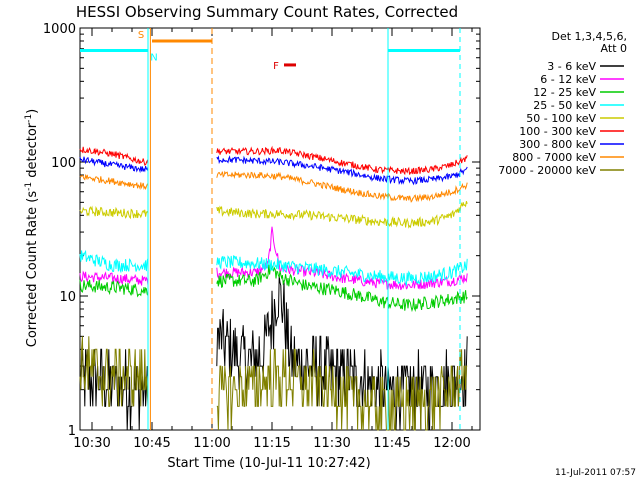  Describe the element at coordinates (211, 443) in the screenshot. I see `x-tick-label: 11:00` at that location.